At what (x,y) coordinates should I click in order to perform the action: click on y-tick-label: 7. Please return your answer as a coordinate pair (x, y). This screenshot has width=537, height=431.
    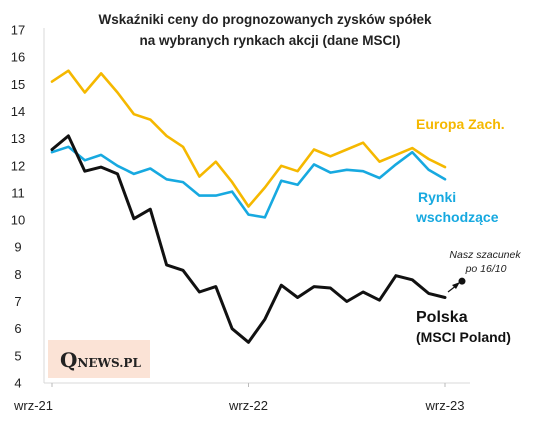
    Looking at the image, I should click on (17, 301).